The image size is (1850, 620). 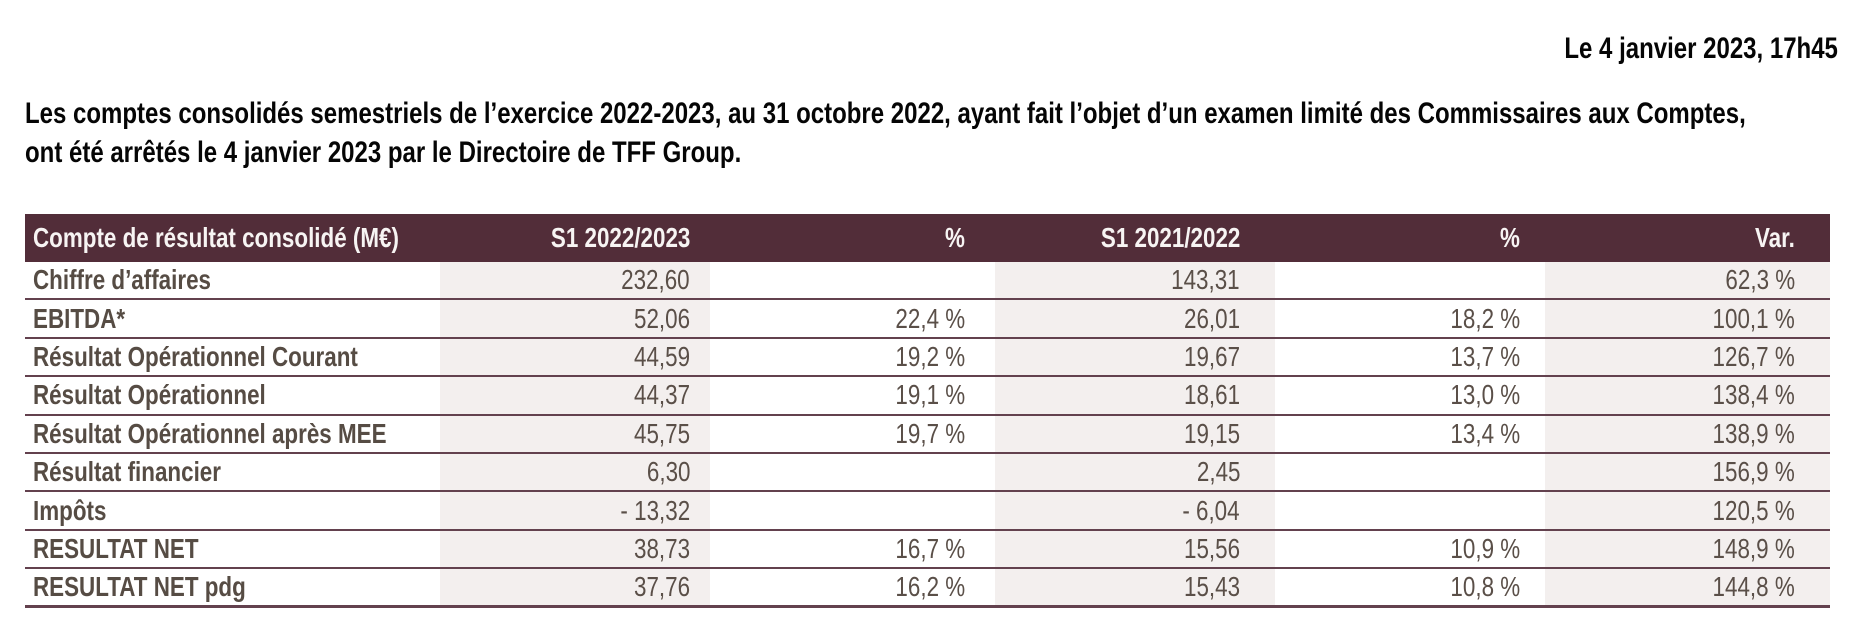 I want to click on row-label-text: RESULTAT NET pdg, so click(x=139, y=586).